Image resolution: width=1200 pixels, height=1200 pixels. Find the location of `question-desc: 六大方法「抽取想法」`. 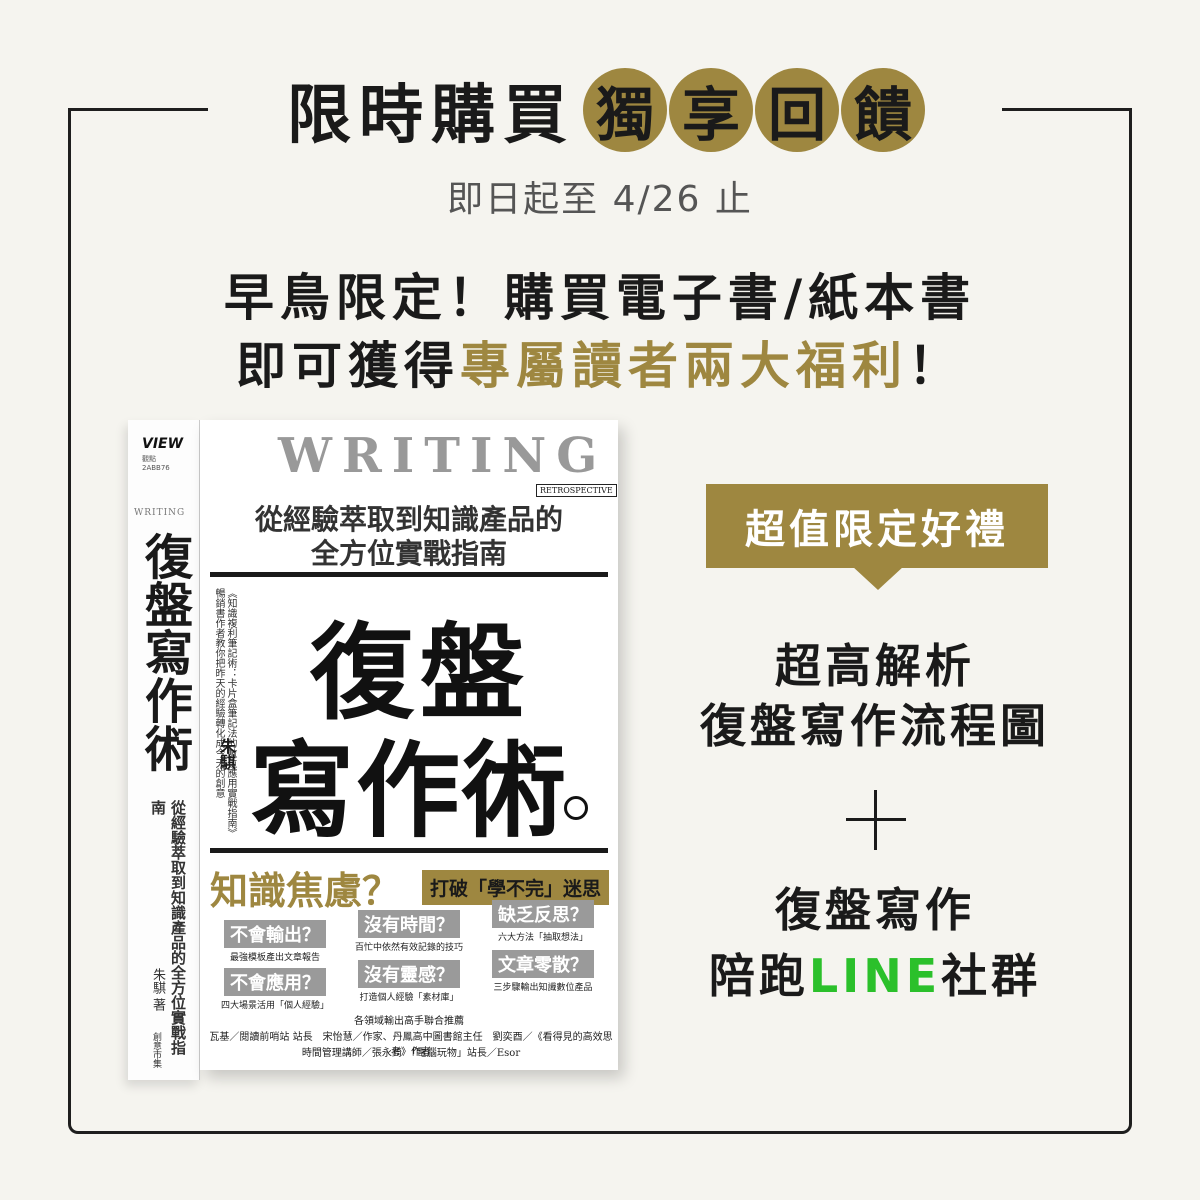

question-desc: 六大方法「抽取想法」 is located at coordinates (542, 938).